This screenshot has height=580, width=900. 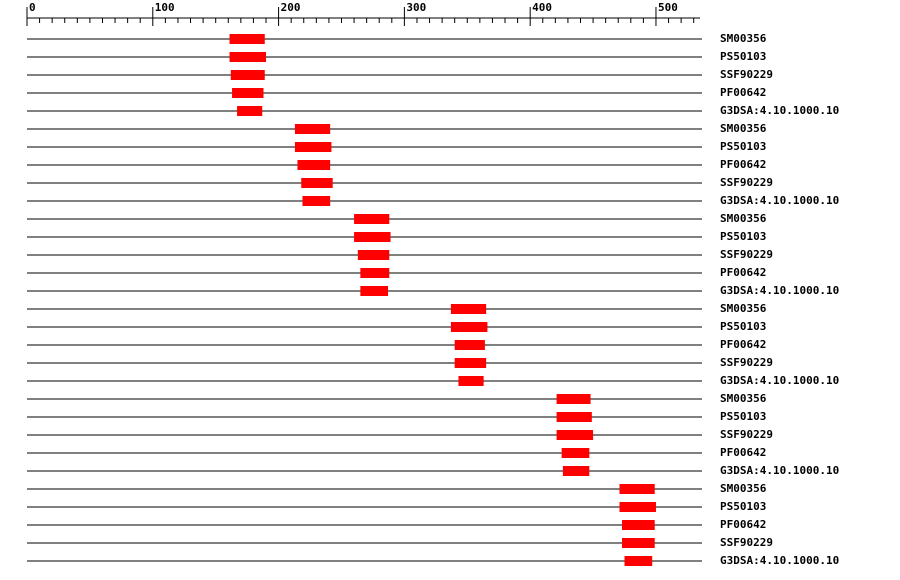 I want to click on x-tick-label: 100, so click(x=165, y=7).